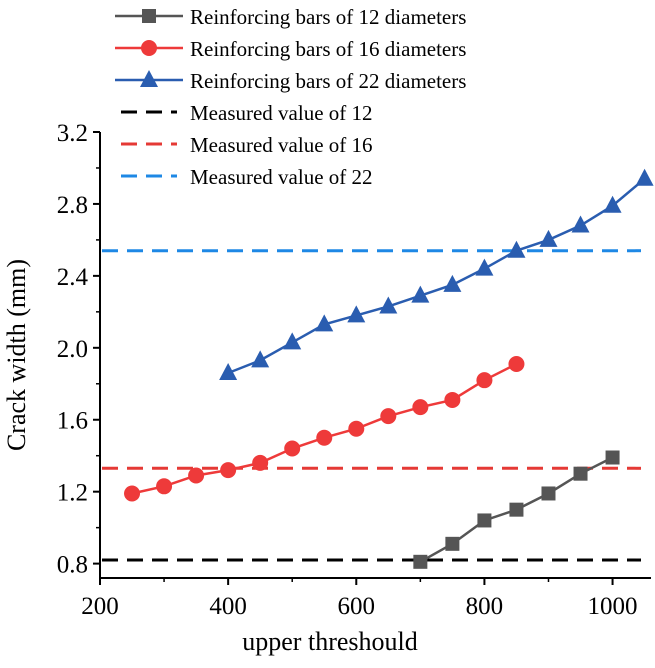 The height and width of the screenshot is (668, 655). Describe the element at coordinates (72, 349) in the screenshot. I see `y-tick-label: 2.0` at that location.